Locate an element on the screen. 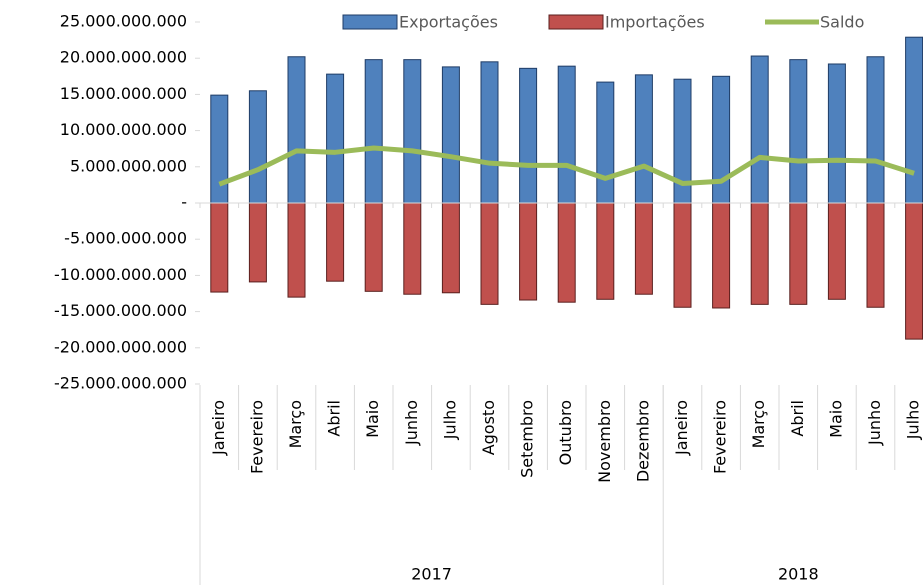 This screenshot has width=923, height=585. y-tick-label: -20.000.000.000 is located at coordinates (120, 346).